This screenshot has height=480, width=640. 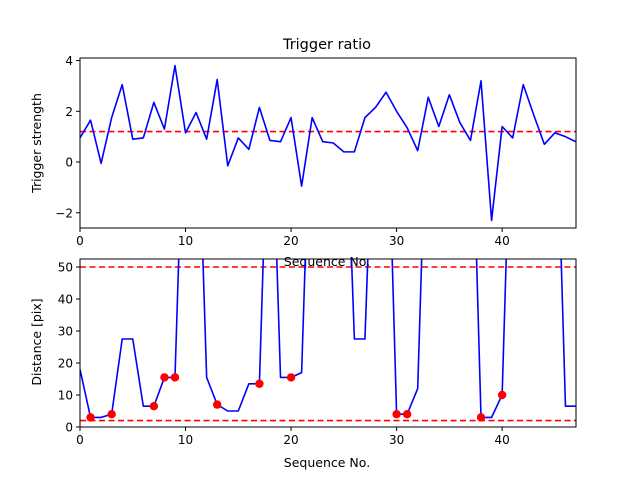 What do you see at coordinates (36, 143) in the screenshot?
I see `y-axis-label: Trigger strength` at bounding box center [36, 143].